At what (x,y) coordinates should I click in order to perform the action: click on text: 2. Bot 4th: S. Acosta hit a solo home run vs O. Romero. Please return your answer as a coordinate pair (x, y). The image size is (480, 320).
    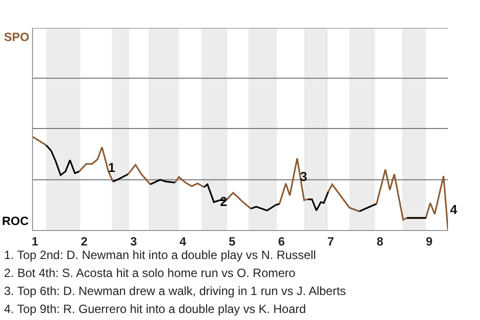
    Looking at the image, I should click on (150, 273).